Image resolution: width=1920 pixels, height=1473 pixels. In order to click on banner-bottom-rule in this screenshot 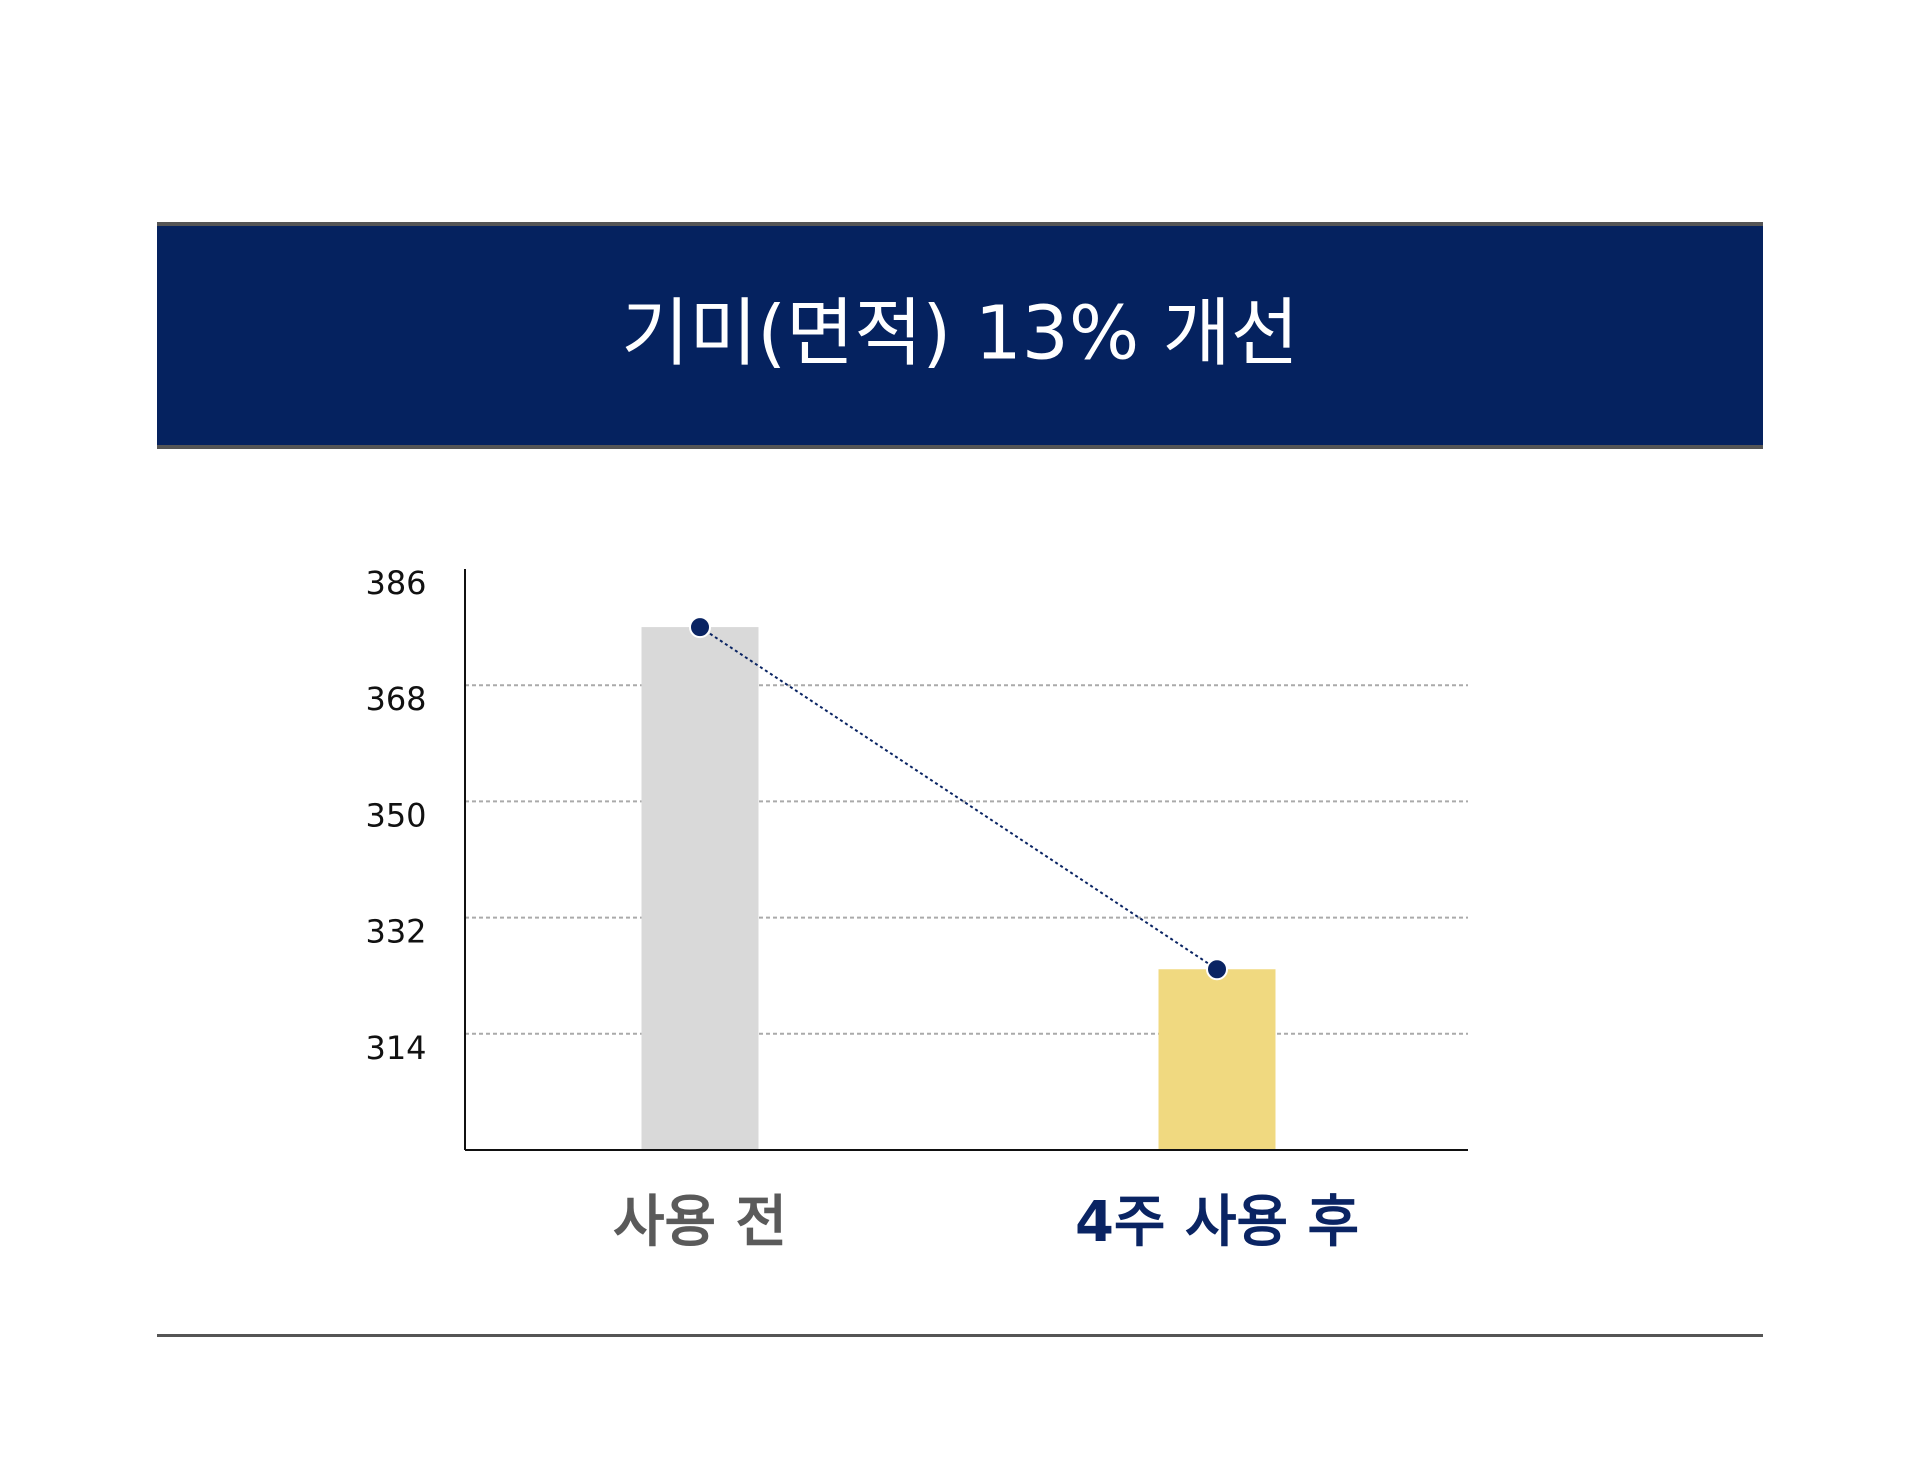, I will do `click(960, 447)`.